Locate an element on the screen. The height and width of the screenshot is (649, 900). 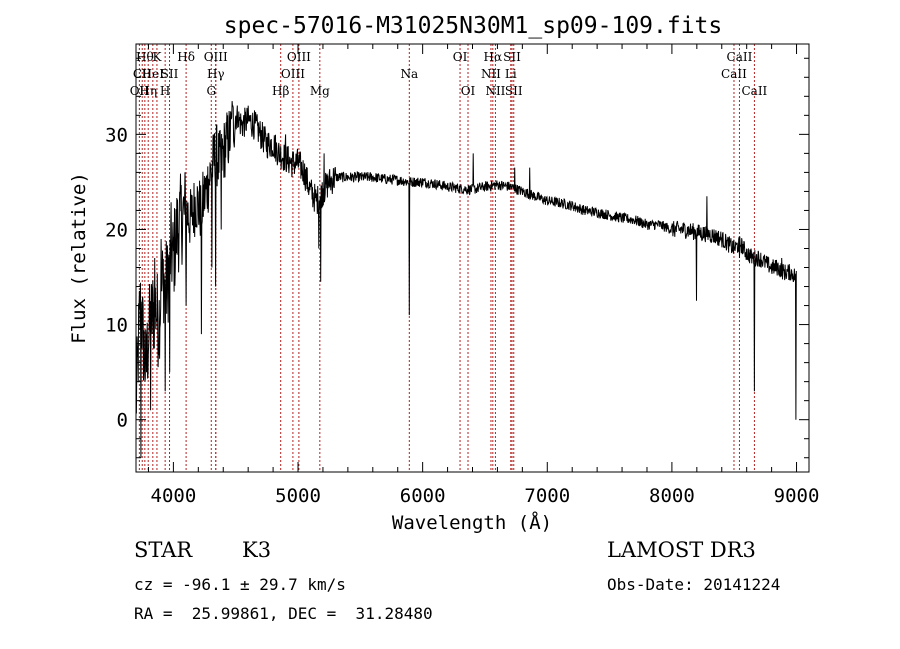
line-marker-label: G is located at coordinates (211, 91).